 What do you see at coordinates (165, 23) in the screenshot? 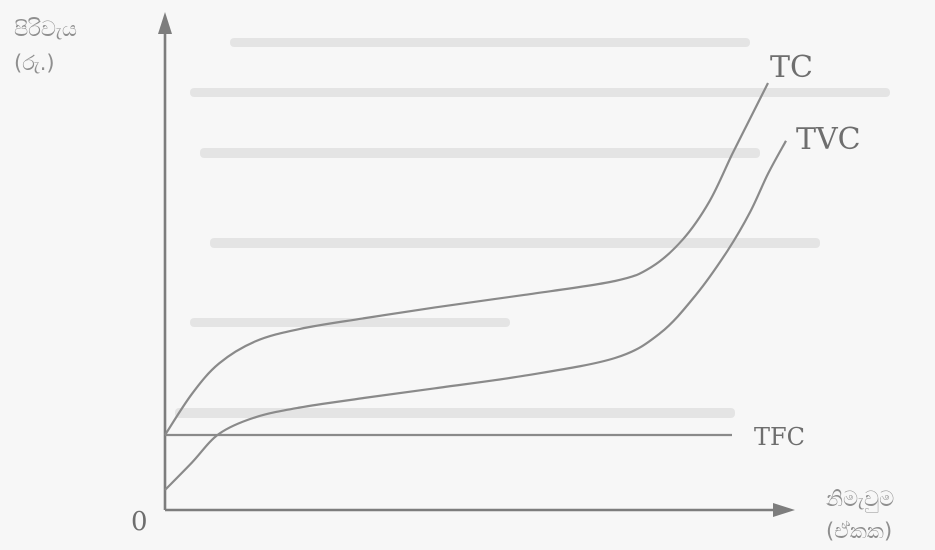
I see `y-axis-arrowhead` at bounding box center [165, 23].